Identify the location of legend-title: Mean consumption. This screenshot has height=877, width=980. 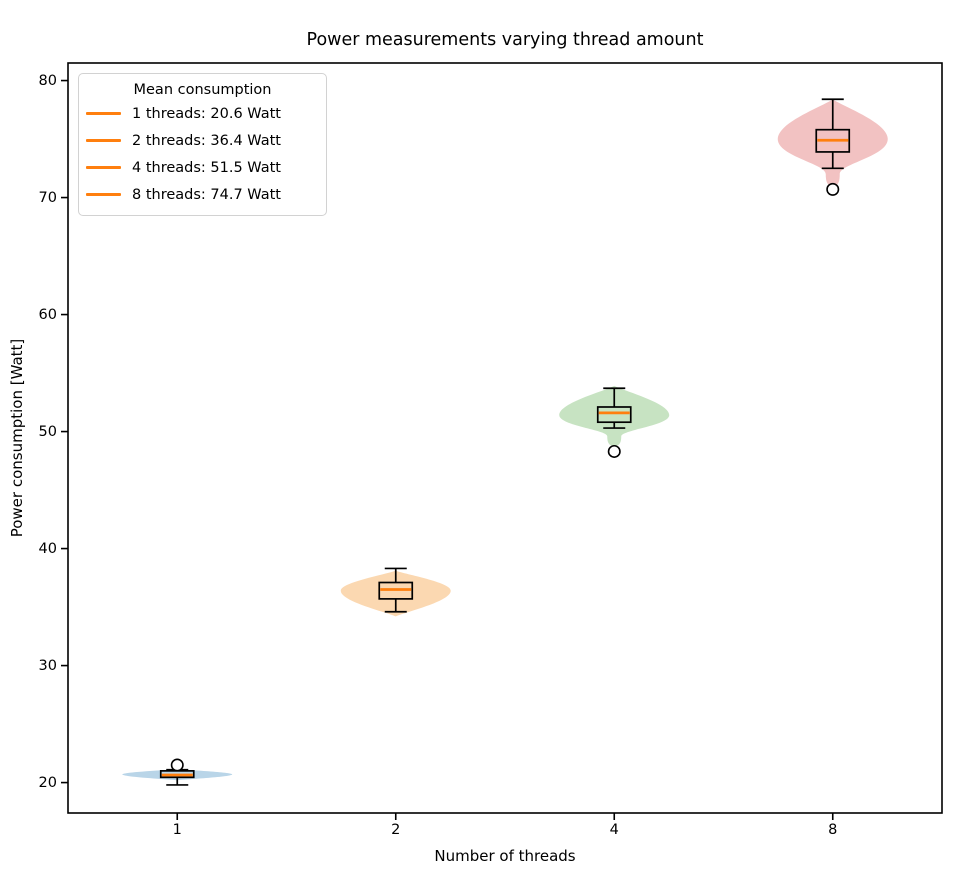
(202, 90).